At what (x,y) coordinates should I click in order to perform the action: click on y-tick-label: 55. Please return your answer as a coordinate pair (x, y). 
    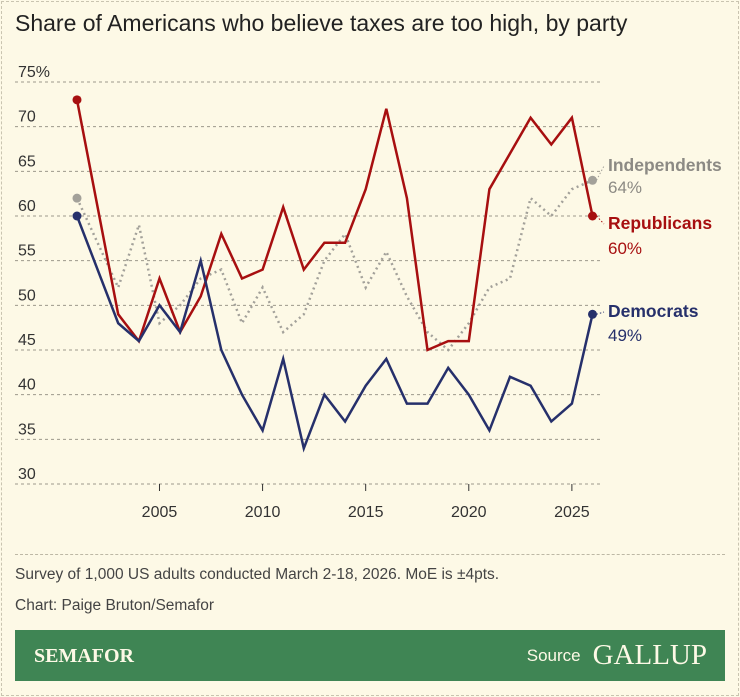
    Looking at the image, I should click on (27, 251).